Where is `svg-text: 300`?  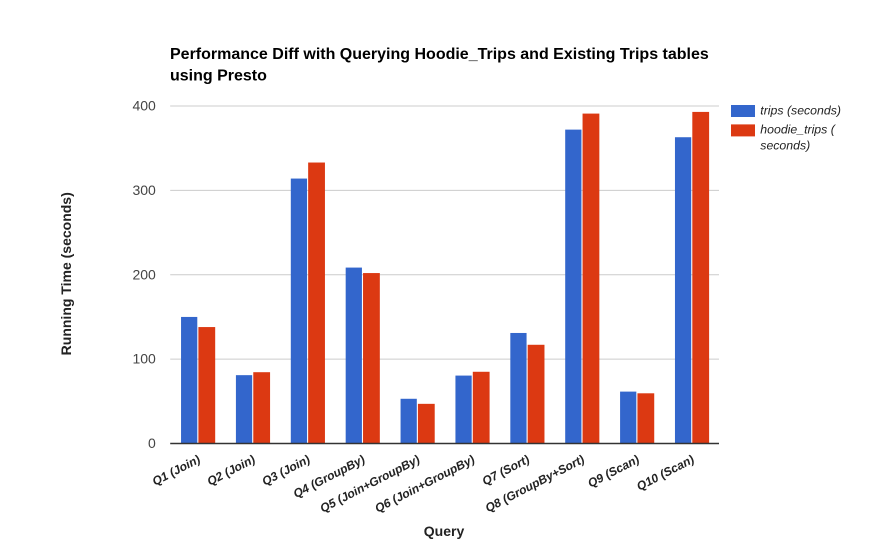
svg-text: 300 is located at coordinates (144, 190).